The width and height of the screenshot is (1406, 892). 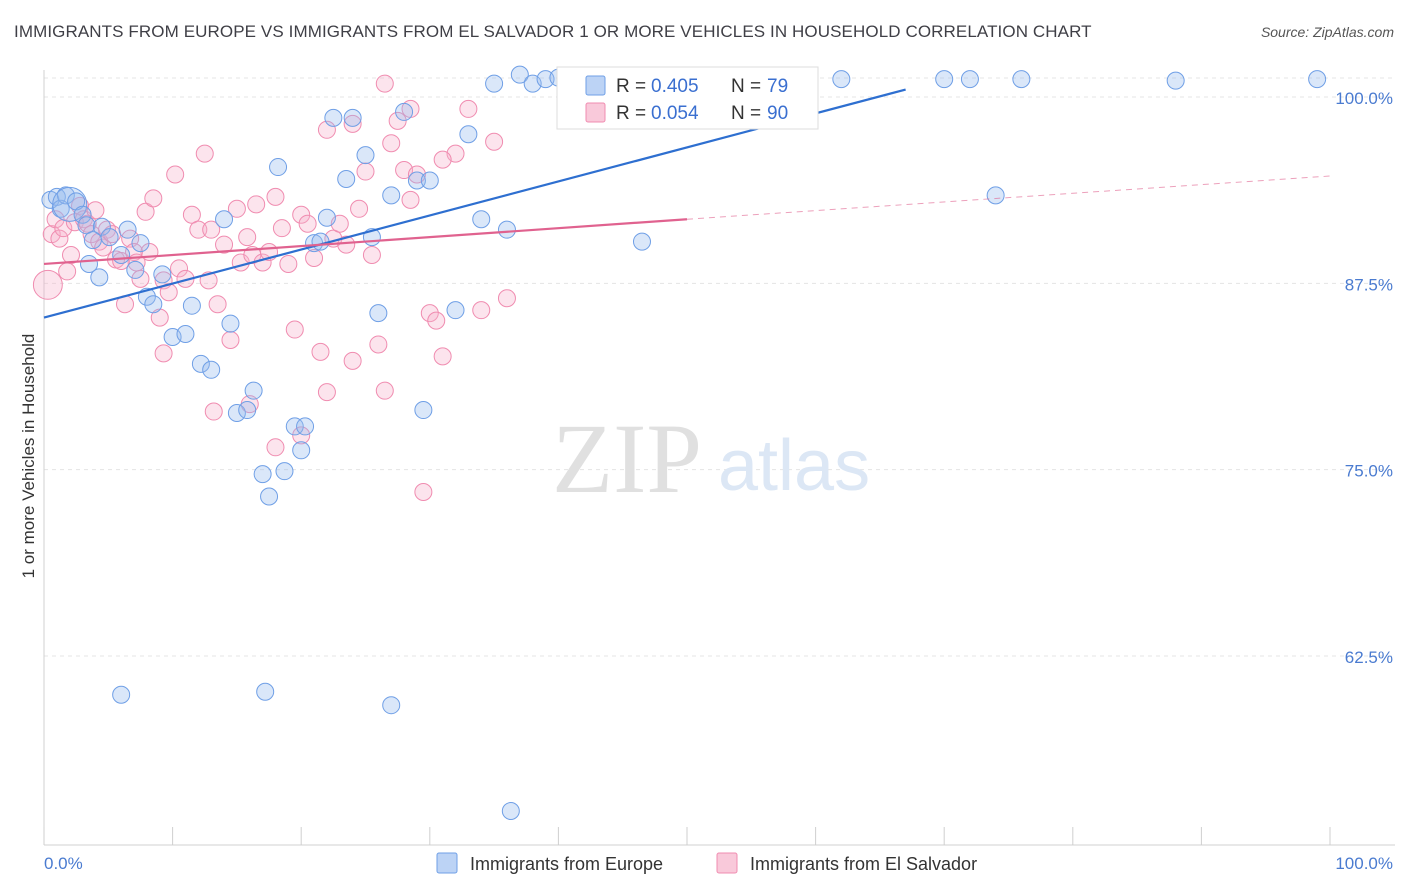 What do you see at coordinates (1369, 284) in the screenshot?
I see `y-tick-label: 87.5%` at bounding box center [1369, 284].